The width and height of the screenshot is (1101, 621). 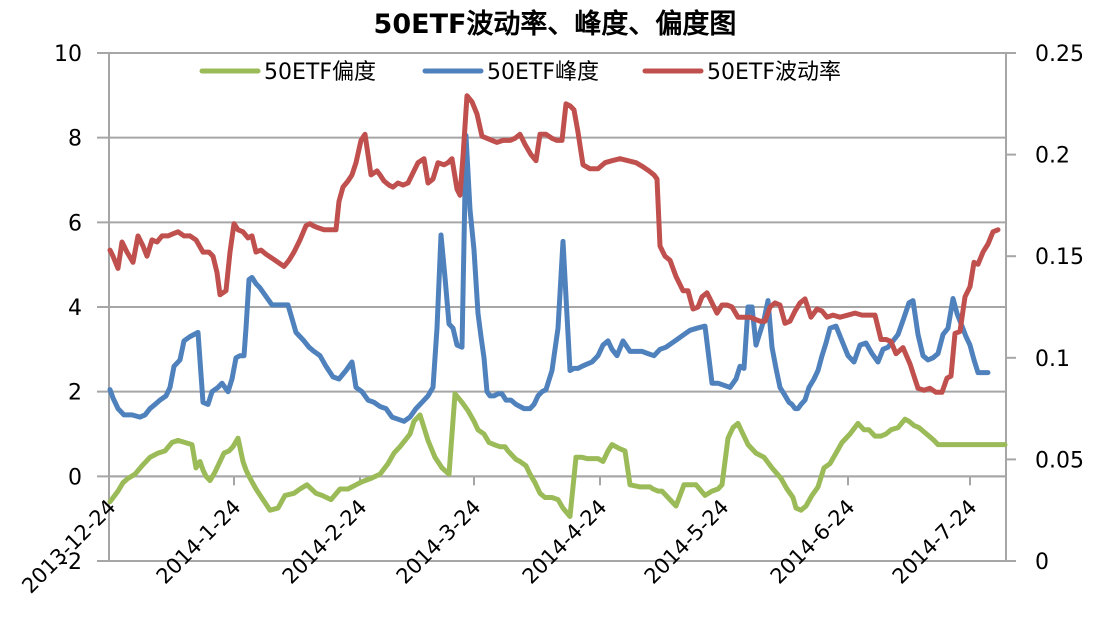 I want to click on x-tick-label: 2014-5-24, so click(x=687, y=542).